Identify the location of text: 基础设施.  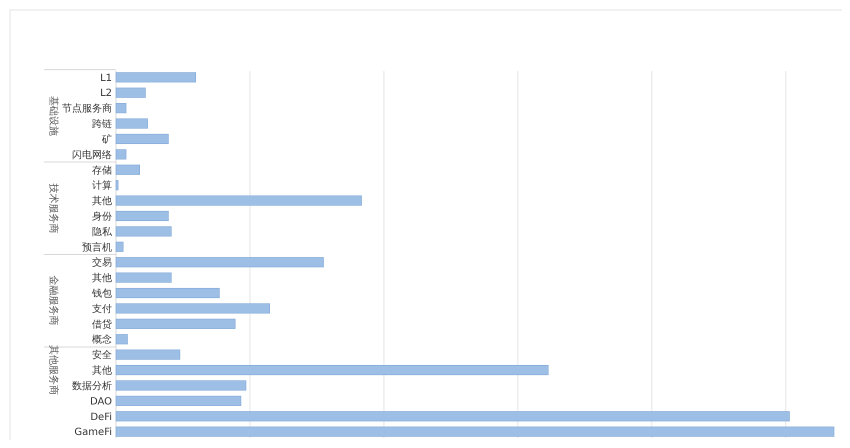
(54, 116).